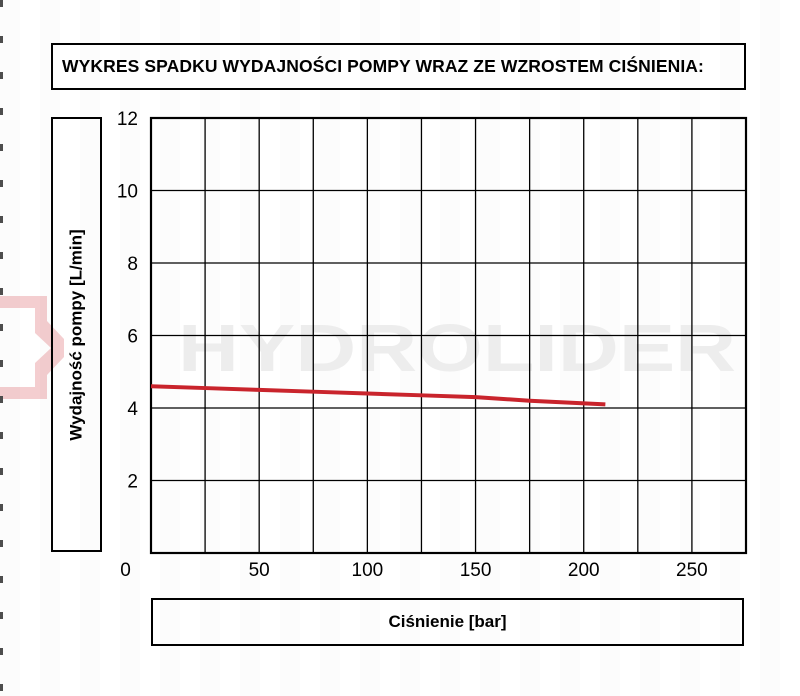  Describe the element at coordinates (125, 570) in the screenshot. I see `x-tick-label: 0` at that location.